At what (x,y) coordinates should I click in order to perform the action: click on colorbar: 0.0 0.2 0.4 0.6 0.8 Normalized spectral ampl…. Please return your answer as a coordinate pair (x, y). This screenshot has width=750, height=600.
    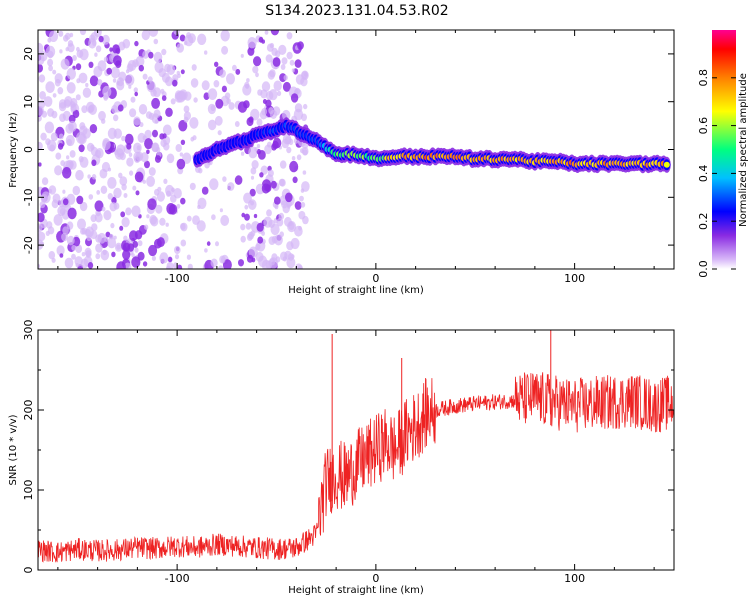
    Looking at the image, I should click on (723, 154).